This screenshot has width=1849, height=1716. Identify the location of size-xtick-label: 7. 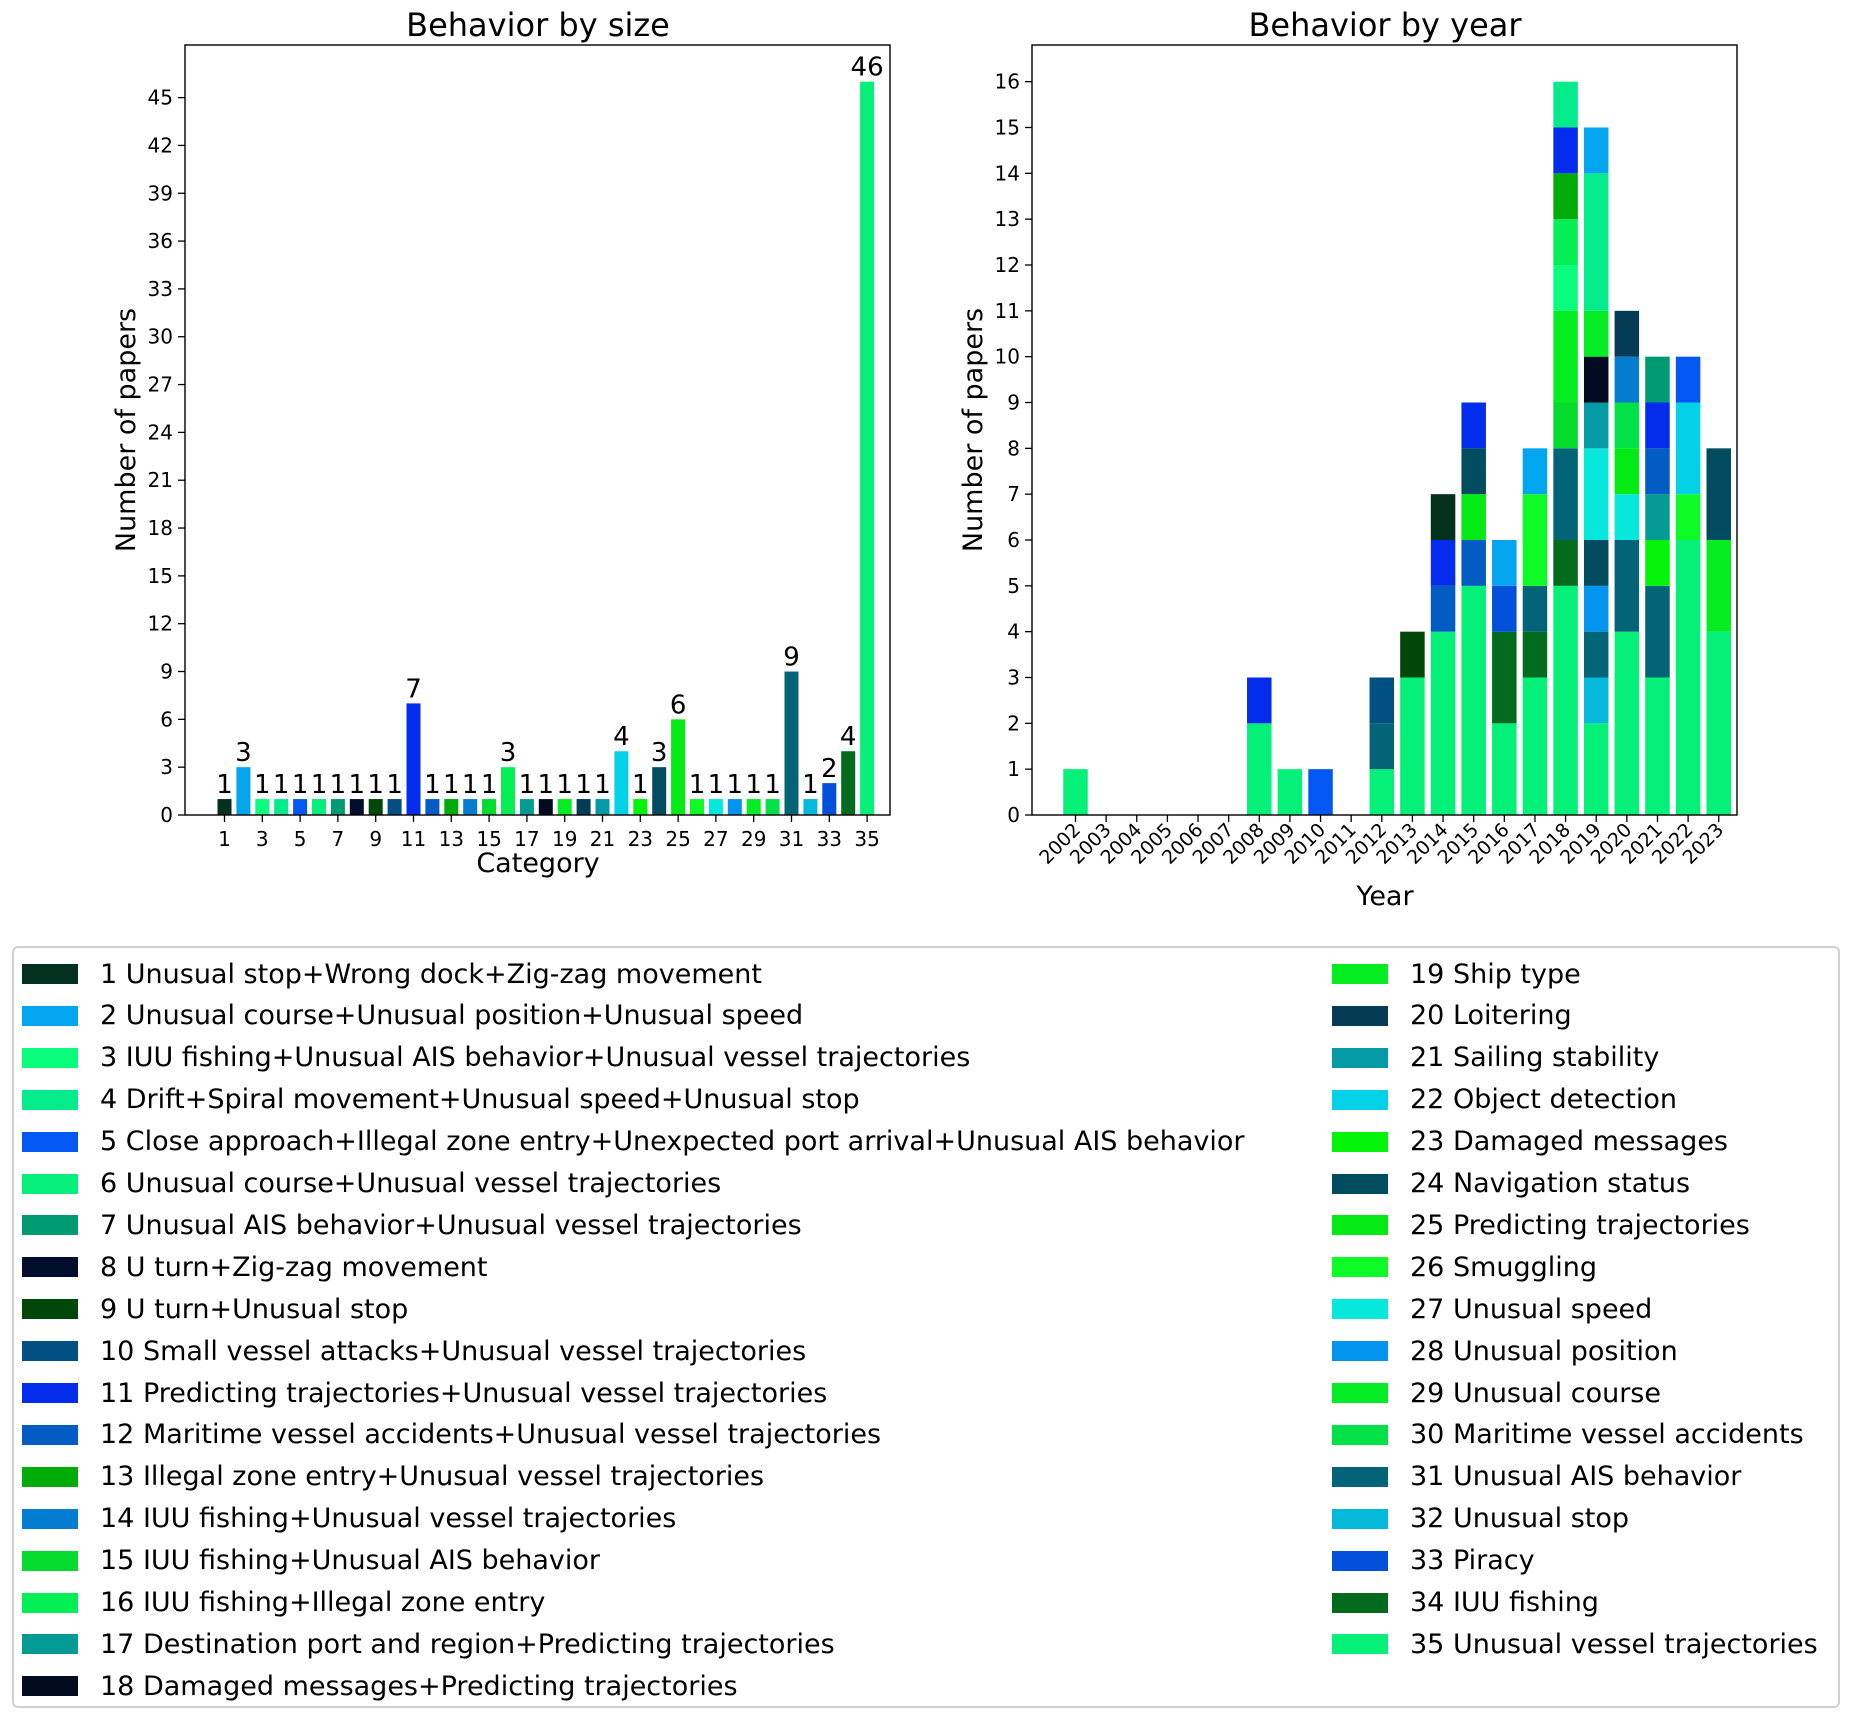
(338, 839).